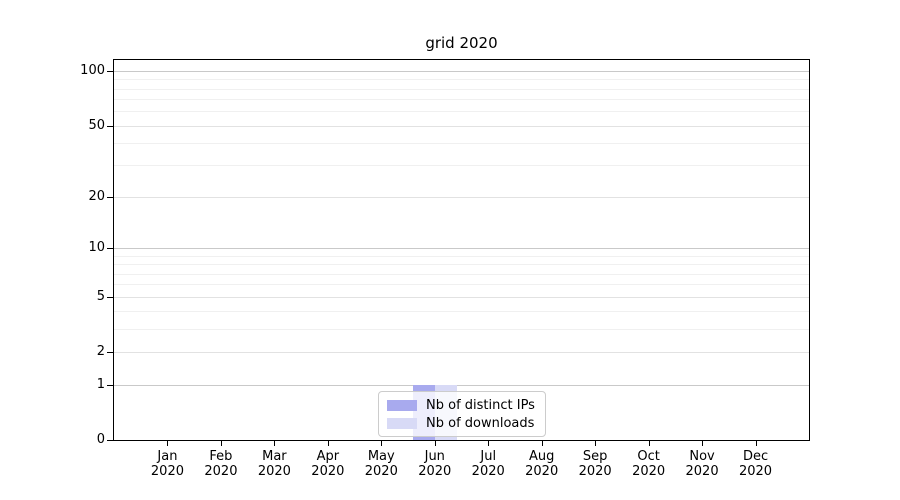 This screenshot has width=900, height=500. What do you see at coordinates (100, 296) in the screenshot?
I see `y-tick-label: 5` at bounding box center [100, 296].